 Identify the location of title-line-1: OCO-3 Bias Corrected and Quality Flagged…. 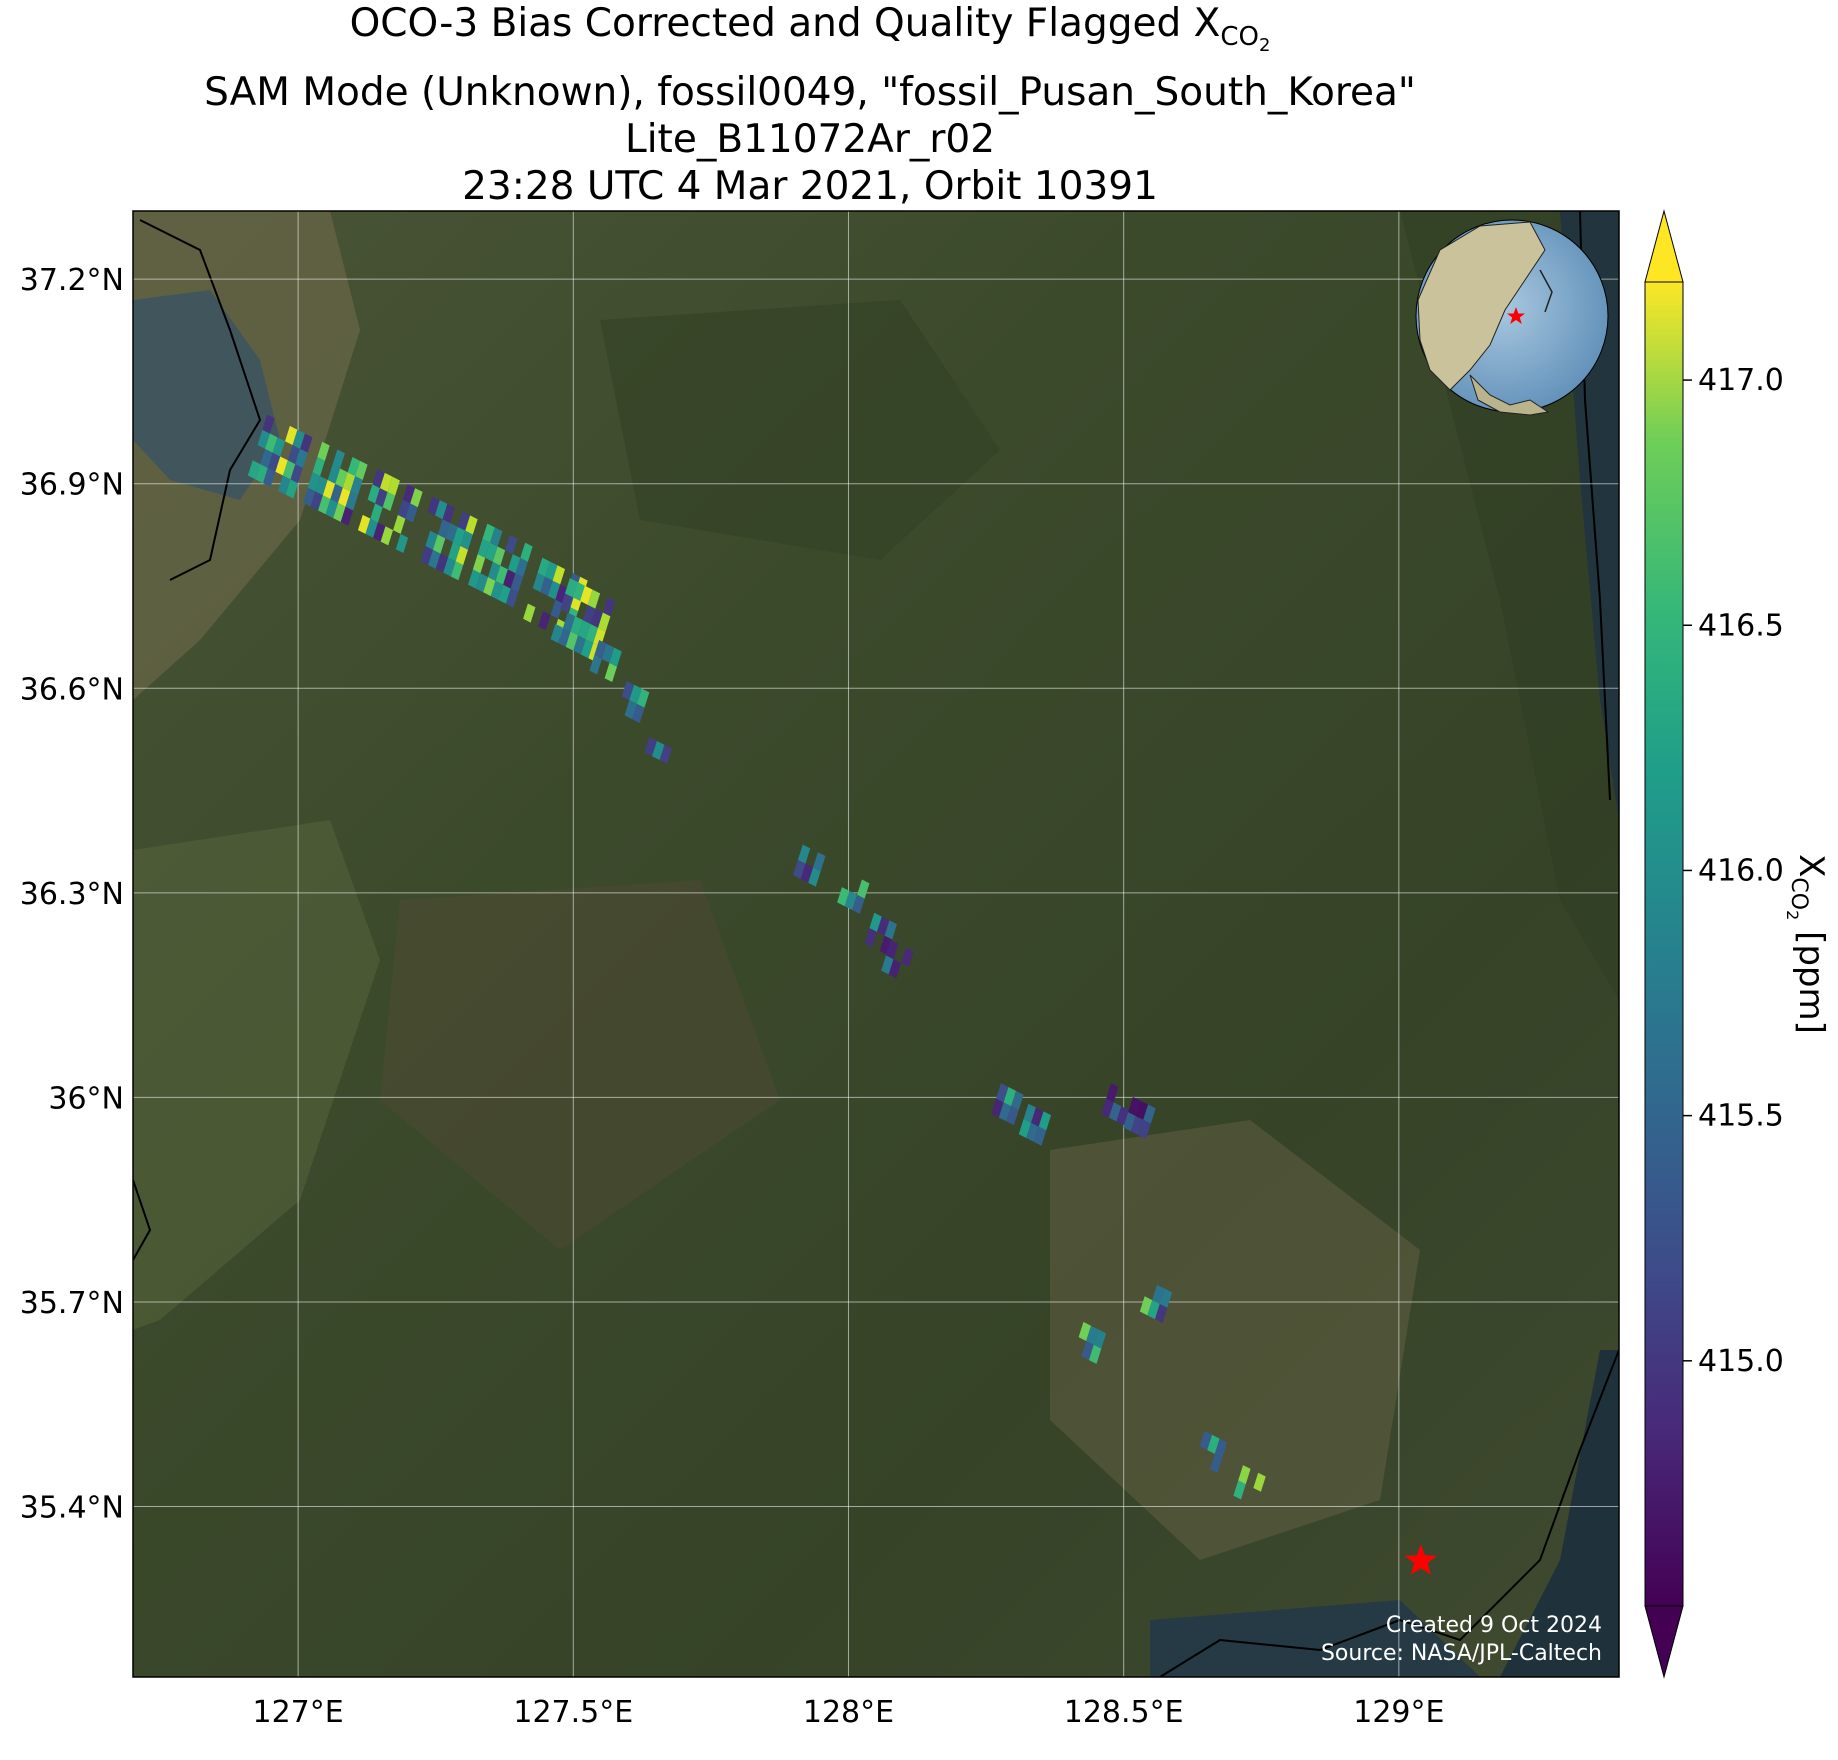
(810, 28).